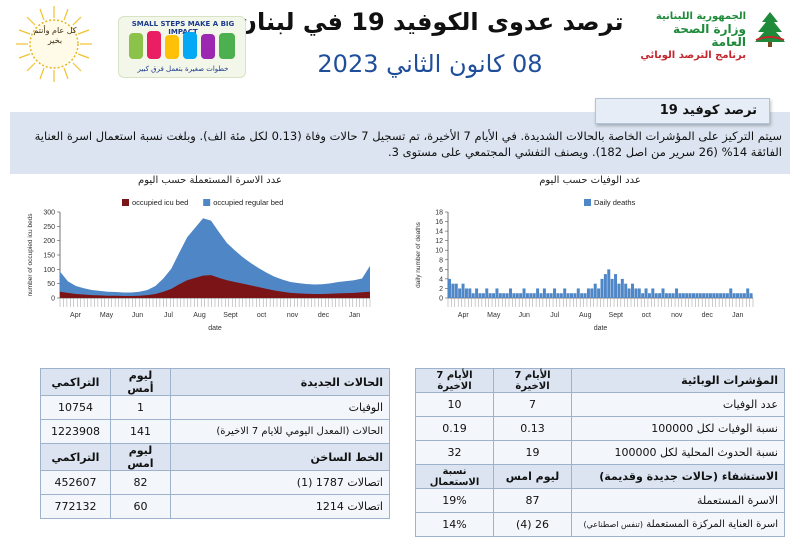 The width and height of the screenshot is (800, 550). I want to click on cell-label: اتصالات 1787 (1), so click(280, 482).